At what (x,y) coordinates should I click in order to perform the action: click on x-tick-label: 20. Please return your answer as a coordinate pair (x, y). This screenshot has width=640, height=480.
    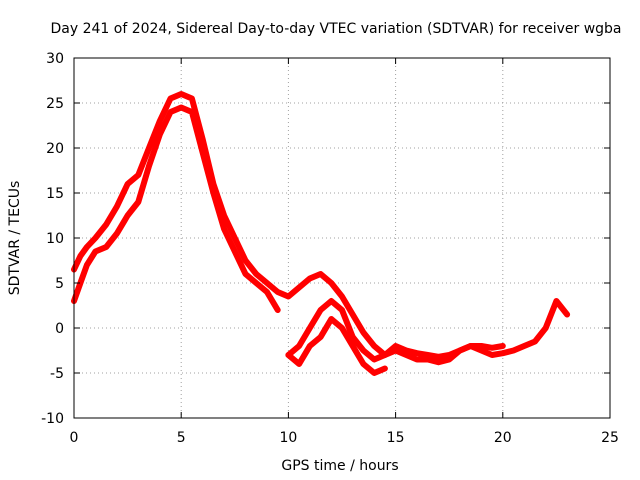
    Looking at the image, I should click on (503, 438).